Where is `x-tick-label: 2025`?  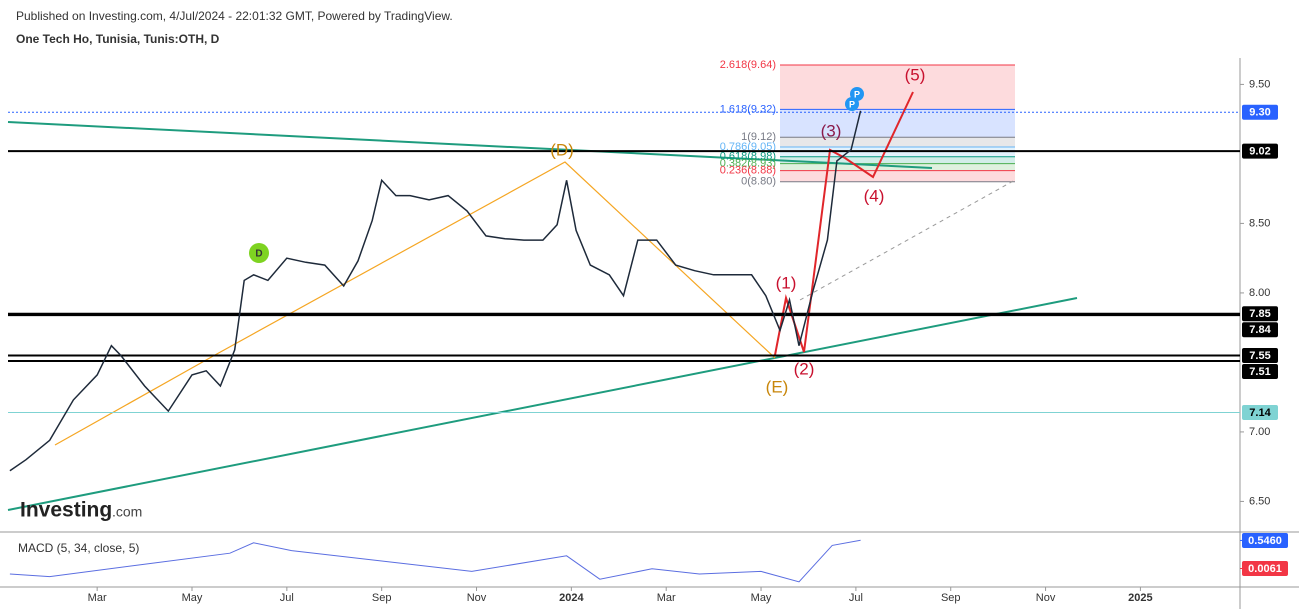
x-tick-label: 2025 is located at coordinates (1140, 598).